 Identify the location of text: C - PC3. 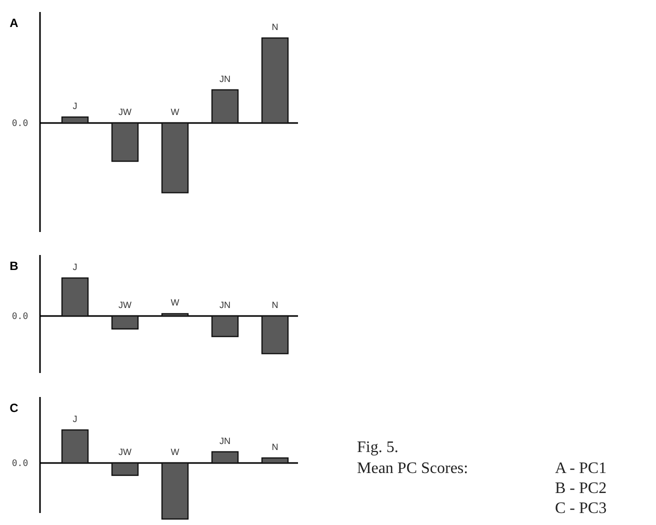
(581, 508).